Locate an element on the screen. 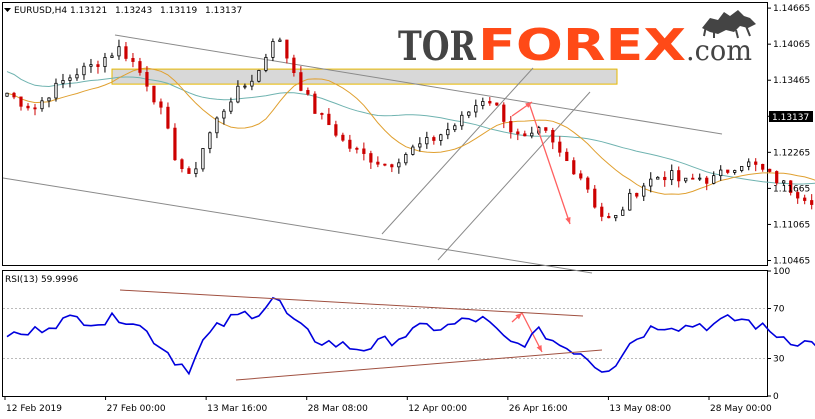  arrow-shaft is located at coordinates (549, 163).